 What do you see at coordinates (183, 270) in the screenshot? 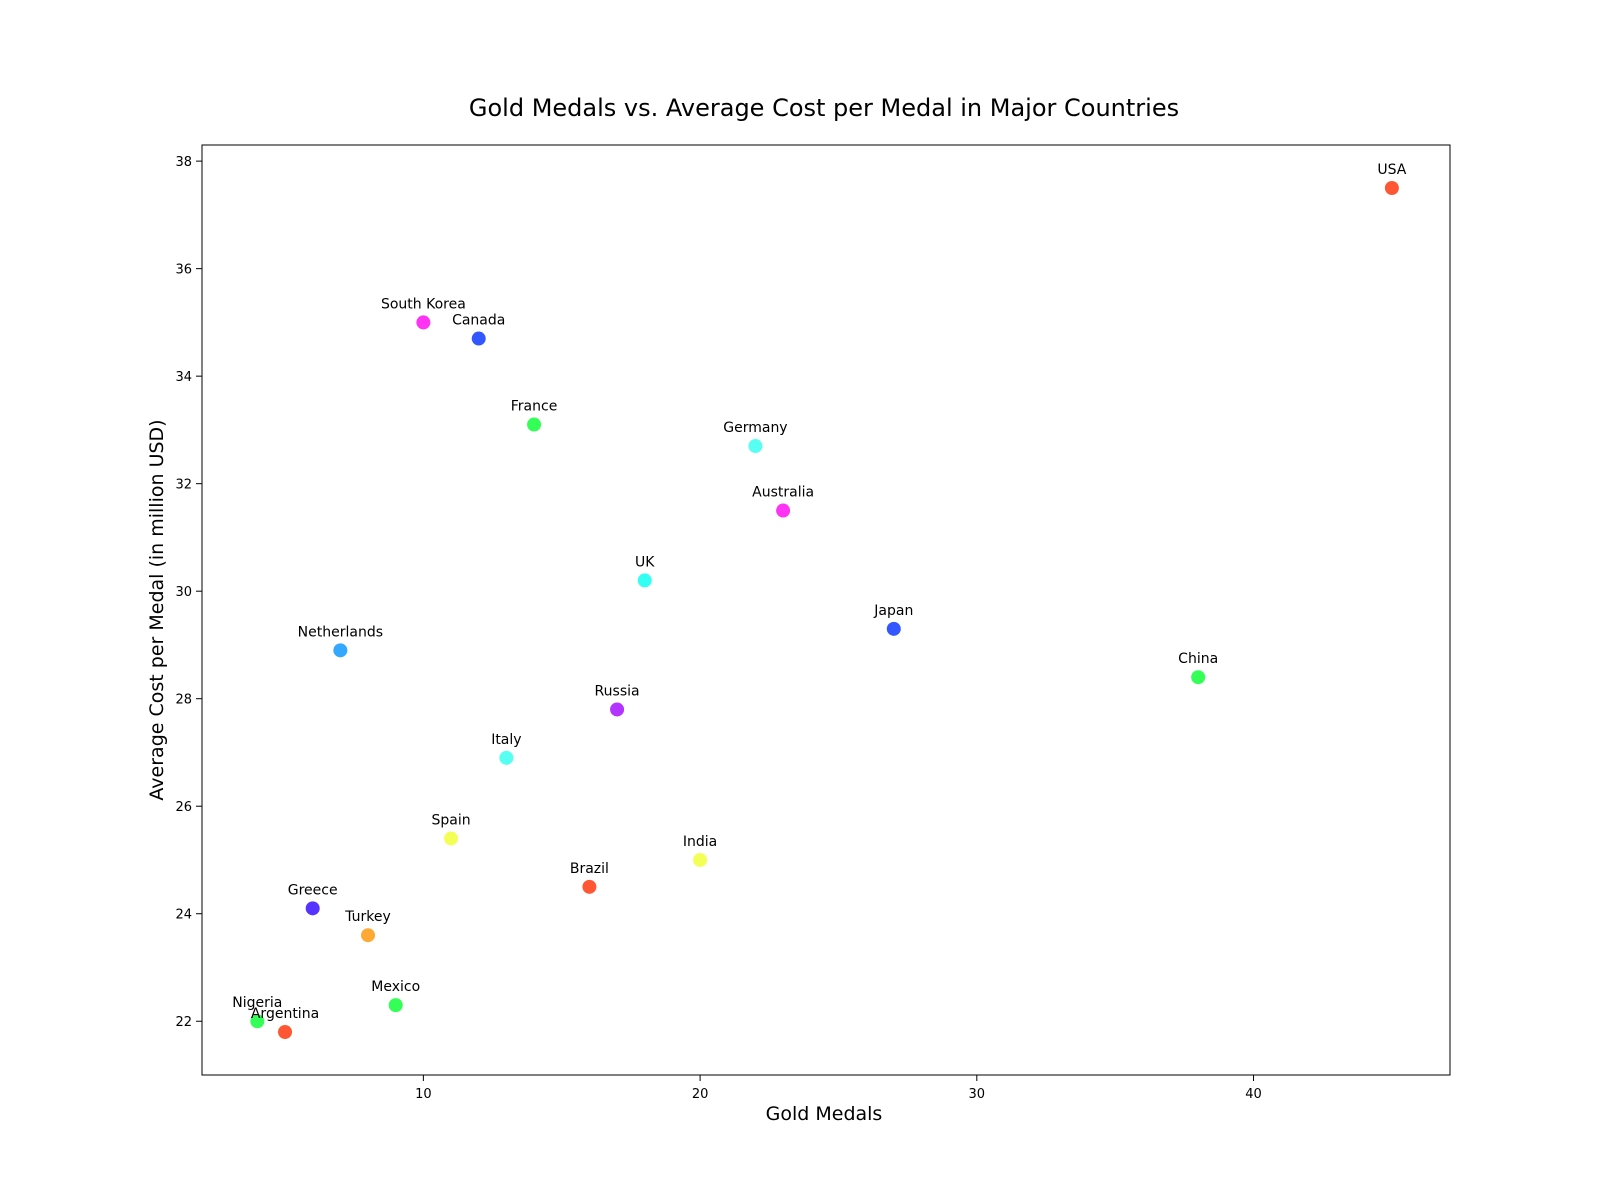
I see `y-tick-label: 36` at bounding box center [183, 270].